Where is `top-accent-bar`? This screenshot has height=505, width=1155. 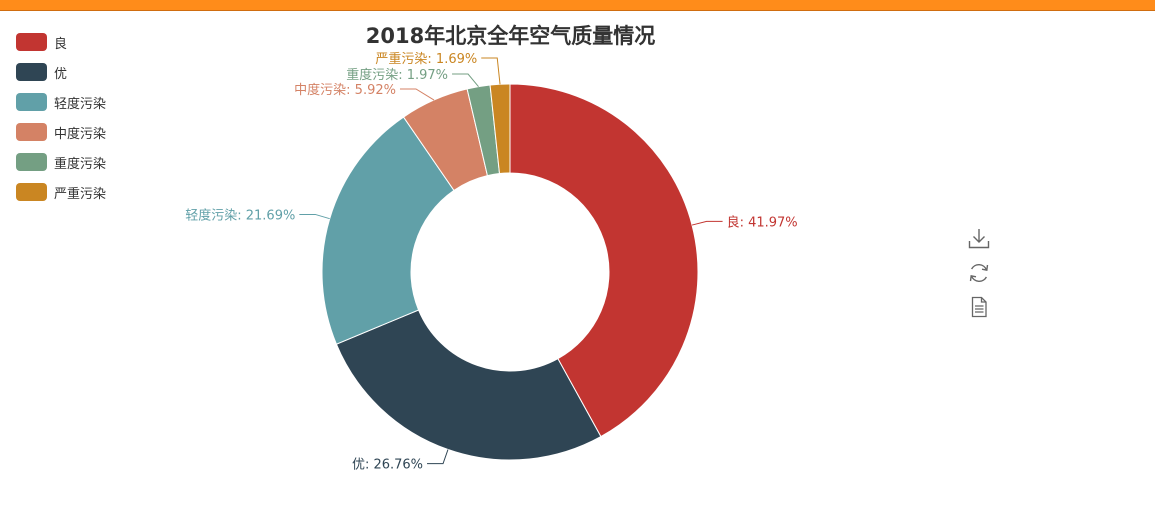 top-accent-bar is located at coordinates (577, 5).